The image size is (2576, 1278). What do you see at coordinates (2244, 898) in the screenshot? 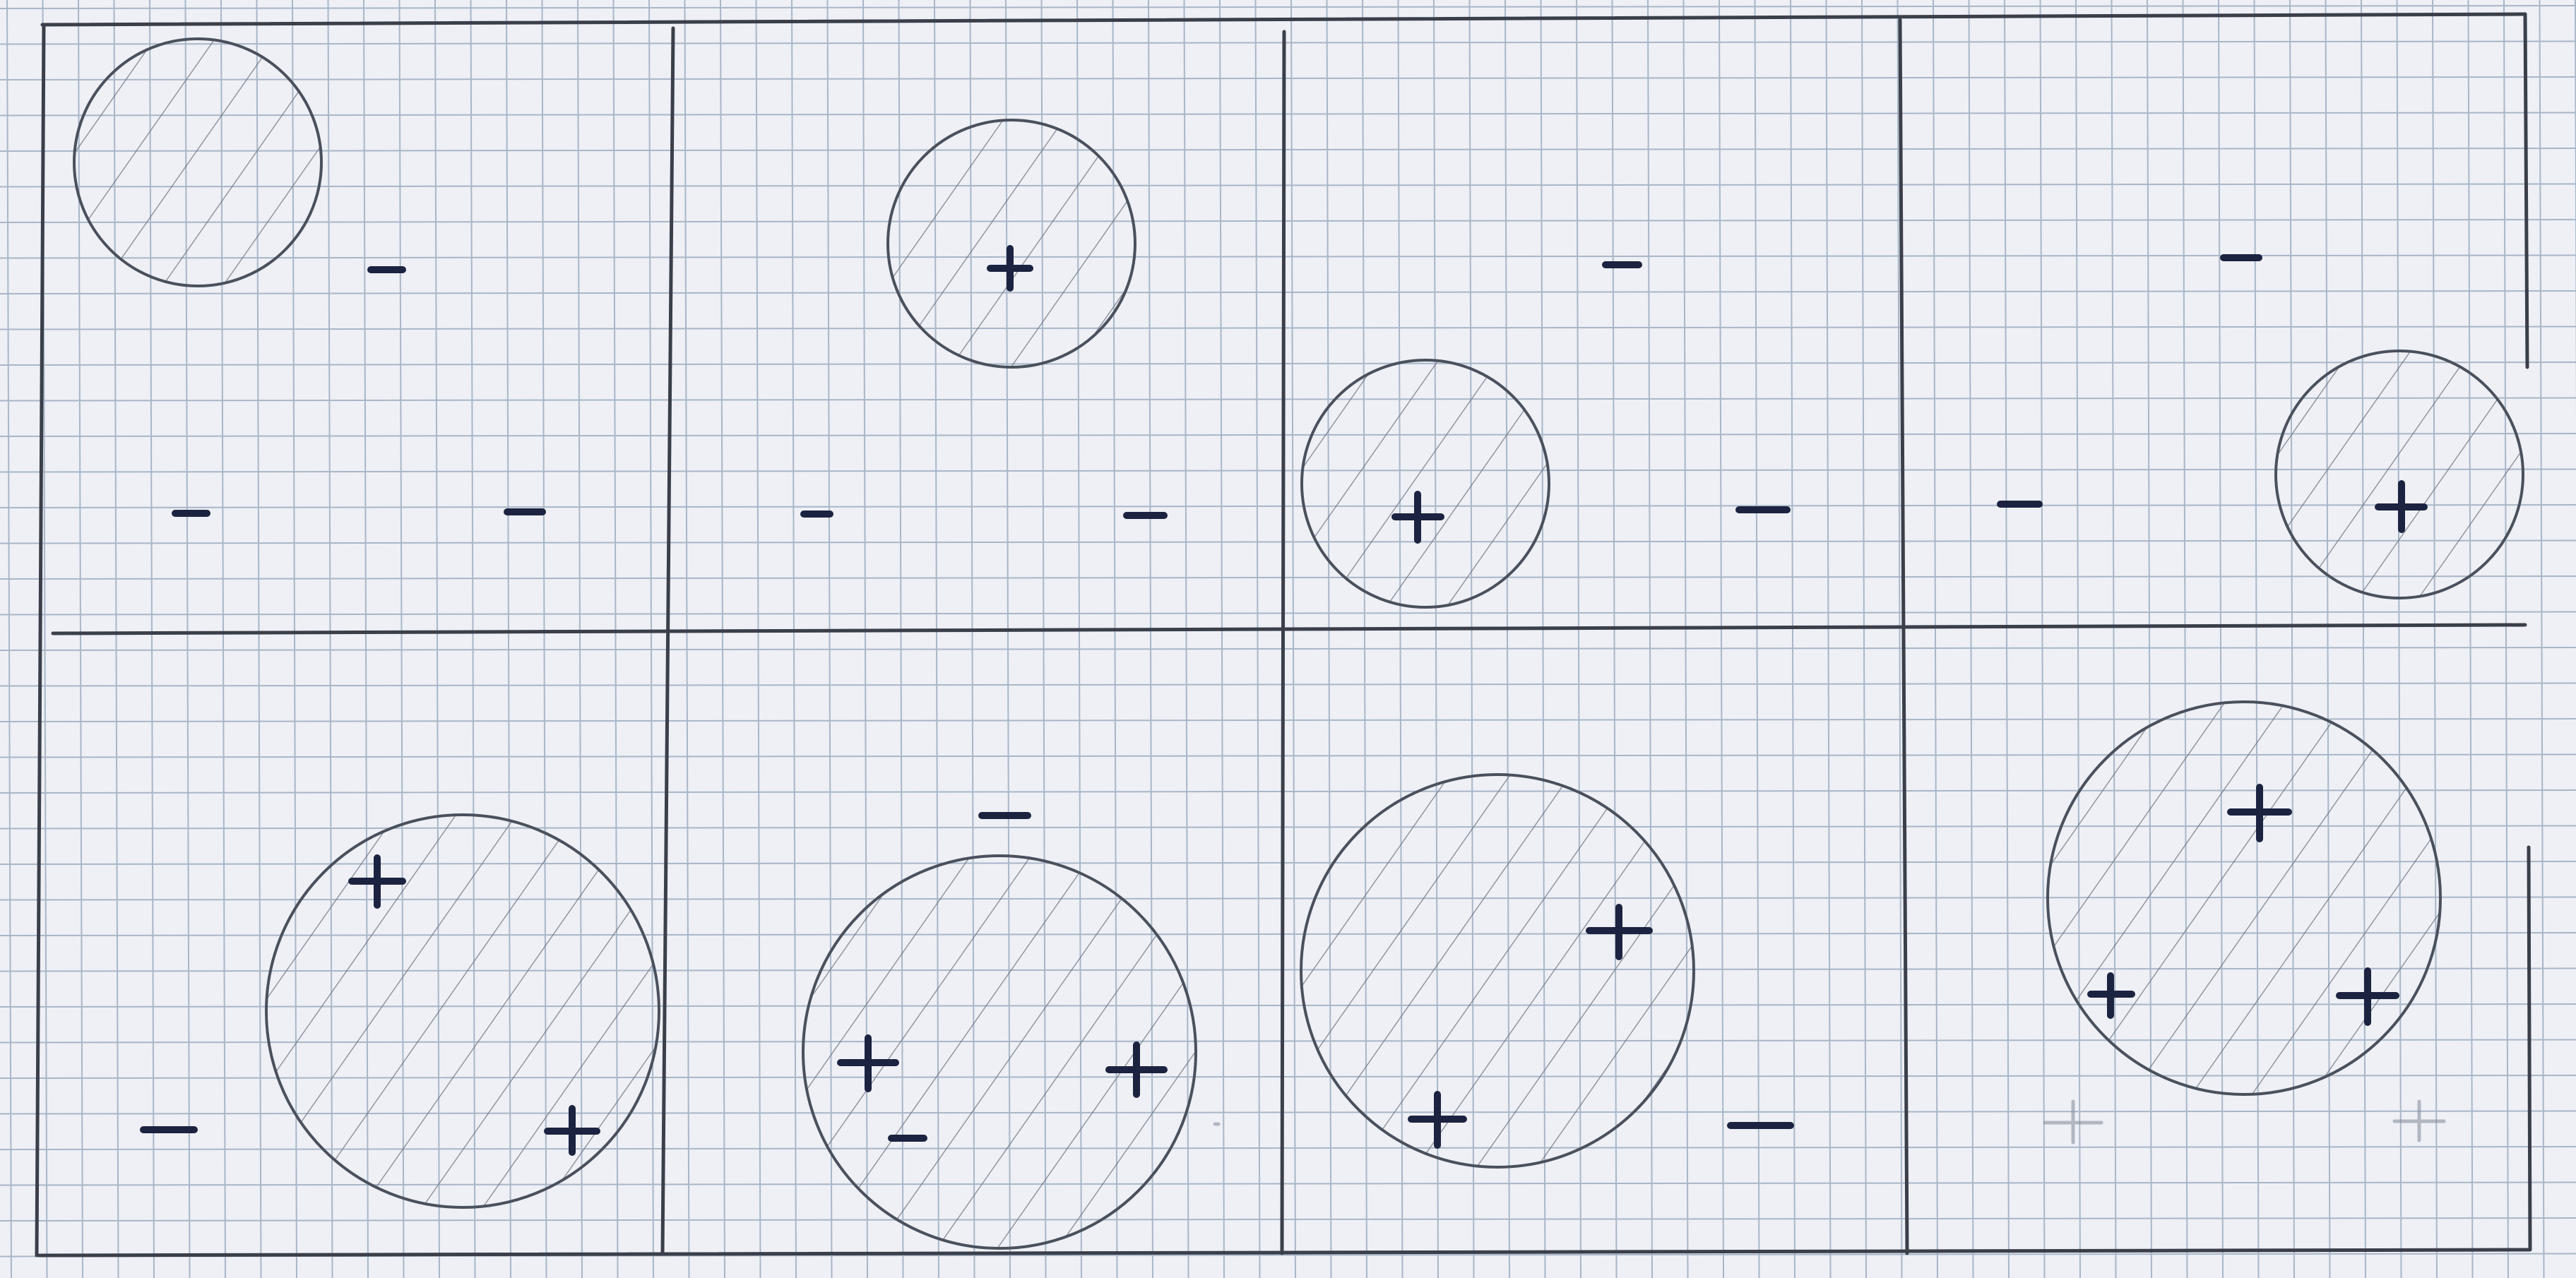
I see `circle-p8` at bounding box center [2244, 898].